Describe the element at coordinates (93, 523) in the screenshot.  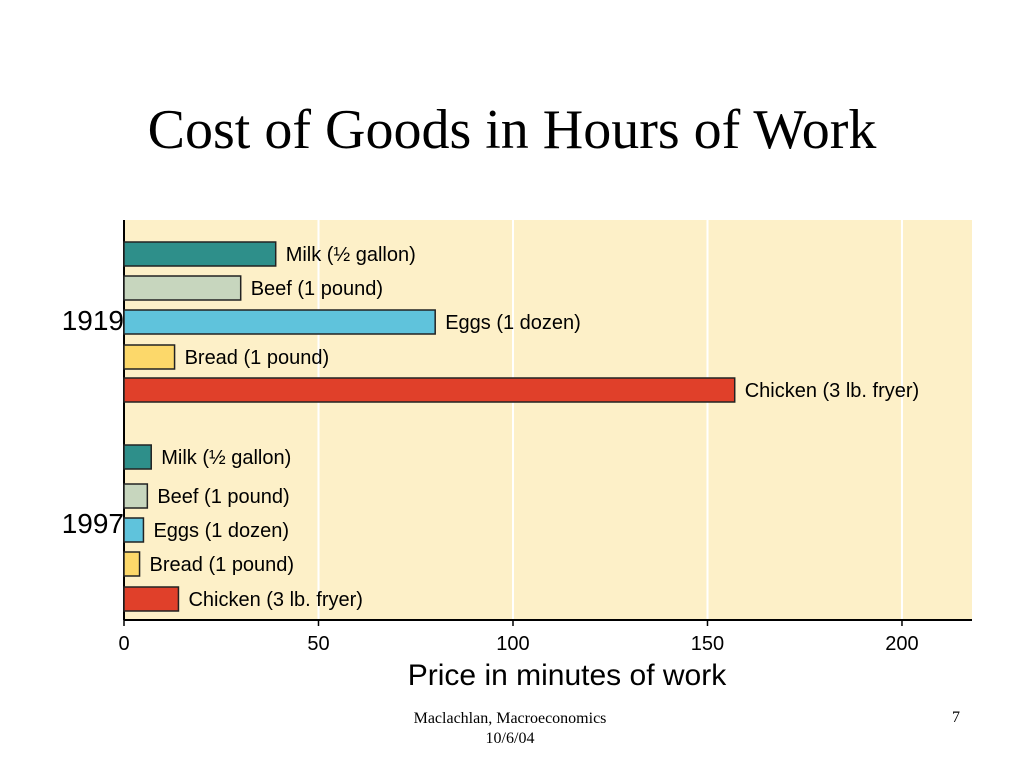
I see `group-label-1997: 1997` at that location.